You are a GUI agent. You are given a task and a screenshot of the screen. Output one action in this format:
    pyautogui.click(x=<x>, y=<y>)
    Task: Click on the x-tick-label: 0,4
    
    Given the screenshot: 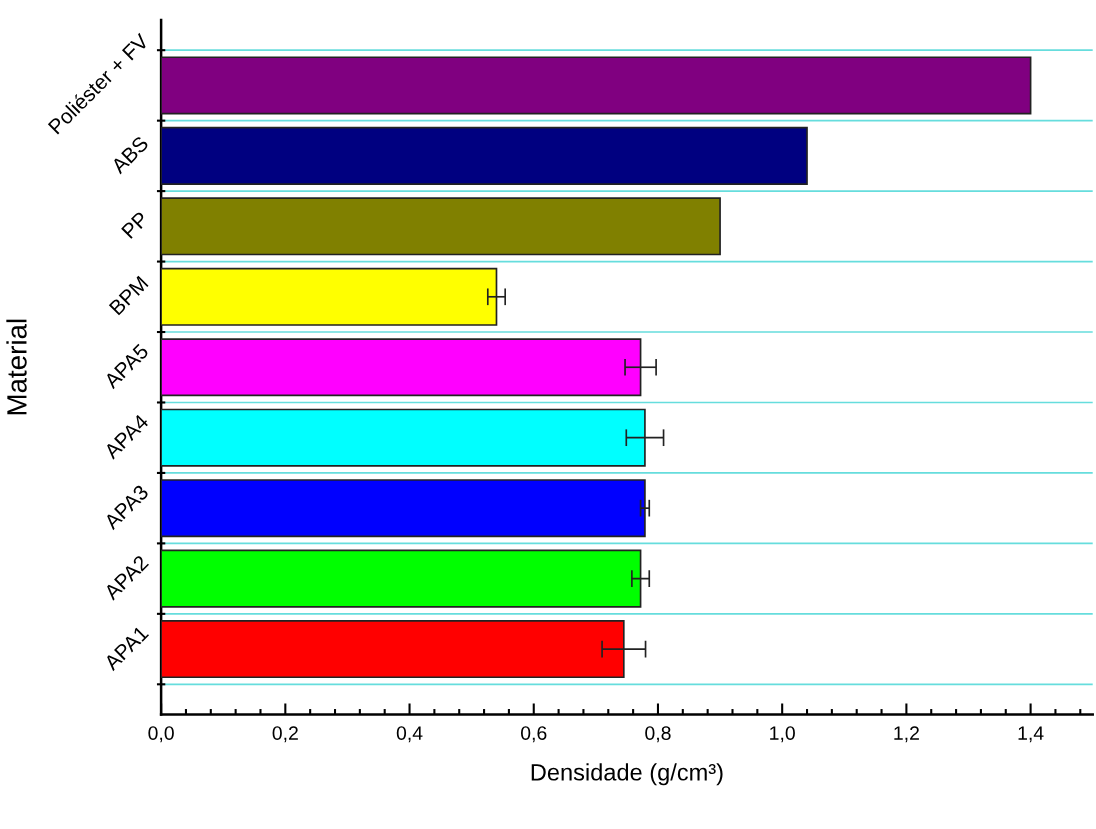 What is the action you would take?
    pyautogui.click(x=409, y=734)
    